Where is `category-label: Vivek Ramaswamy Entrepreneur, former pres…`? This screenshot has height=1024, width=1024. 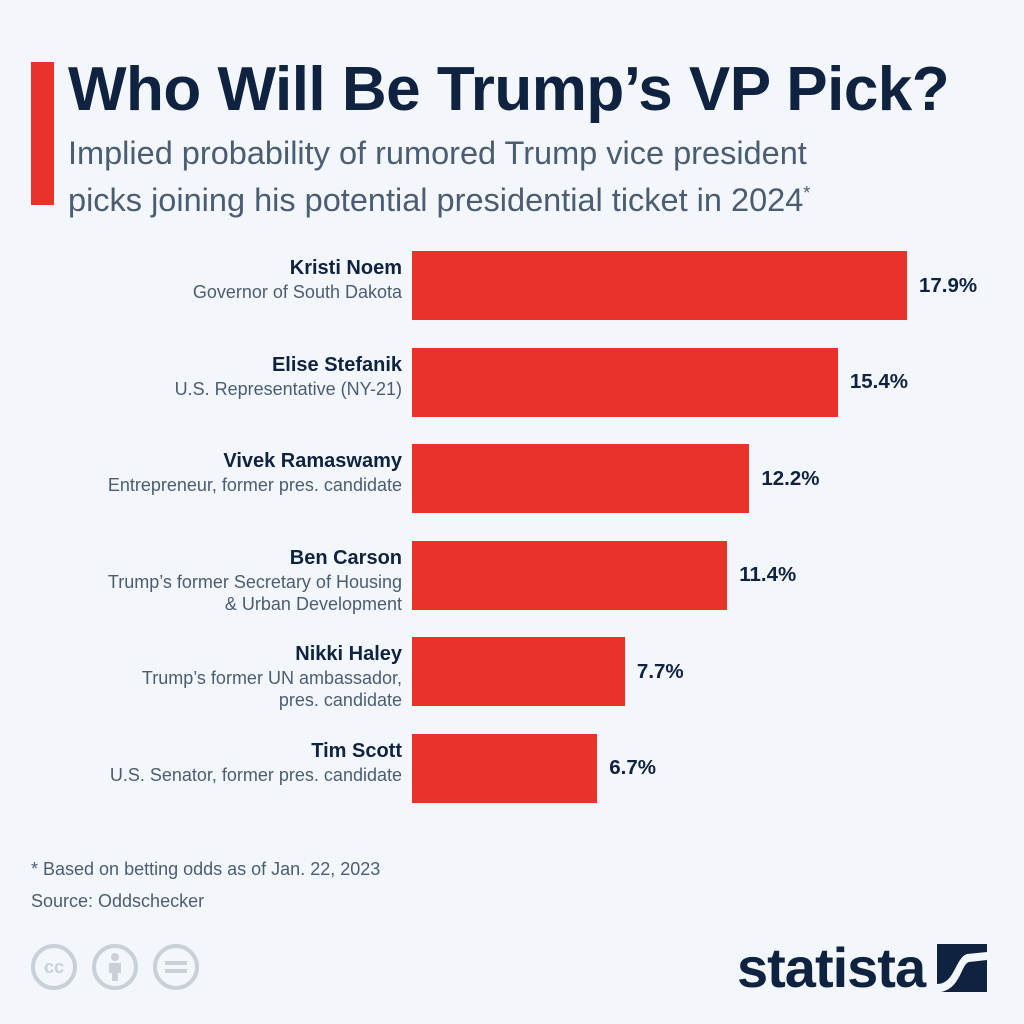
category-label: Vivek Ramaswamy Entrepreneur, former pres… is located at coordinates (255, 472).